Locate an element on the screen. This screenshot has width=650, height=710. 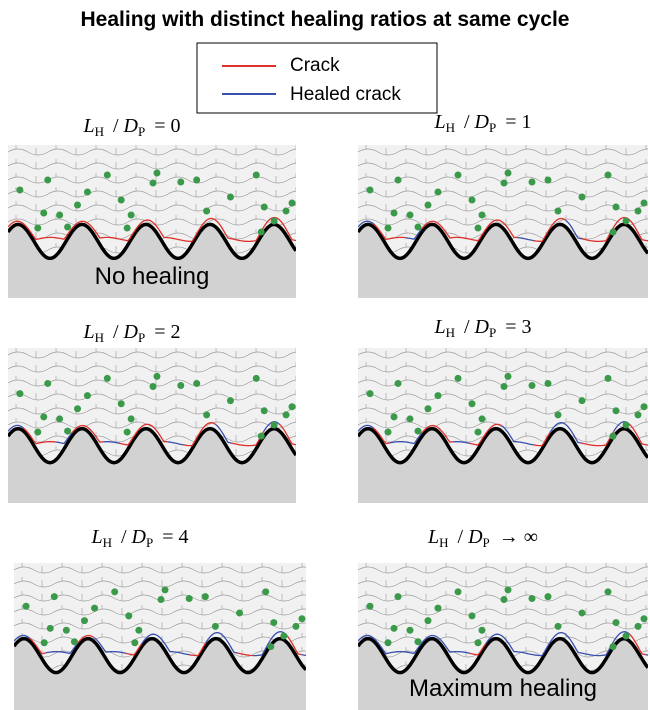
substrate is located at coordinates (152, 465).